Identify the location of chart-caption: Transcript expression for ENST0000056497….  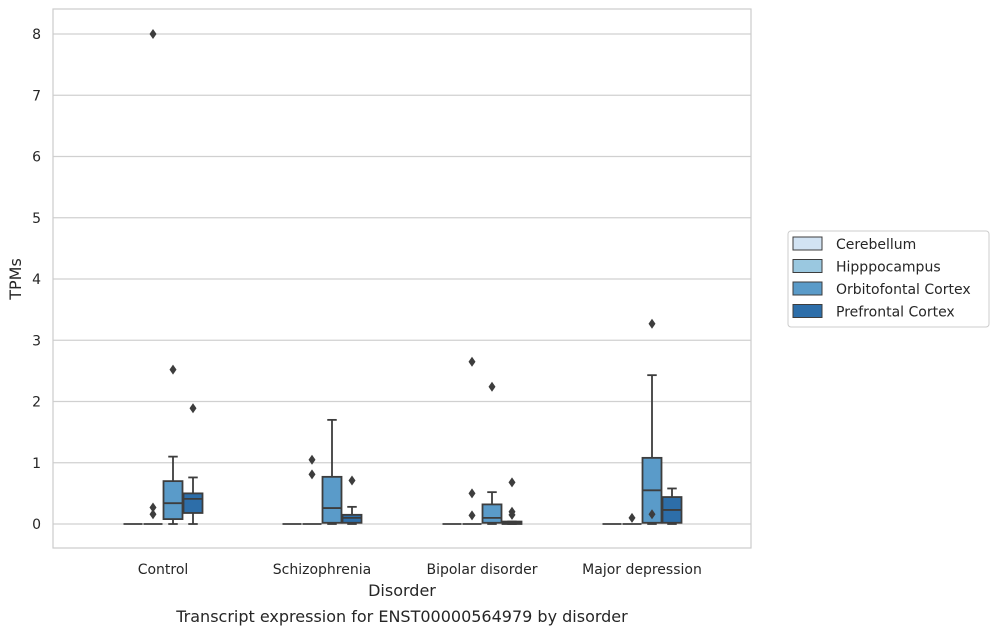
(401, 616).